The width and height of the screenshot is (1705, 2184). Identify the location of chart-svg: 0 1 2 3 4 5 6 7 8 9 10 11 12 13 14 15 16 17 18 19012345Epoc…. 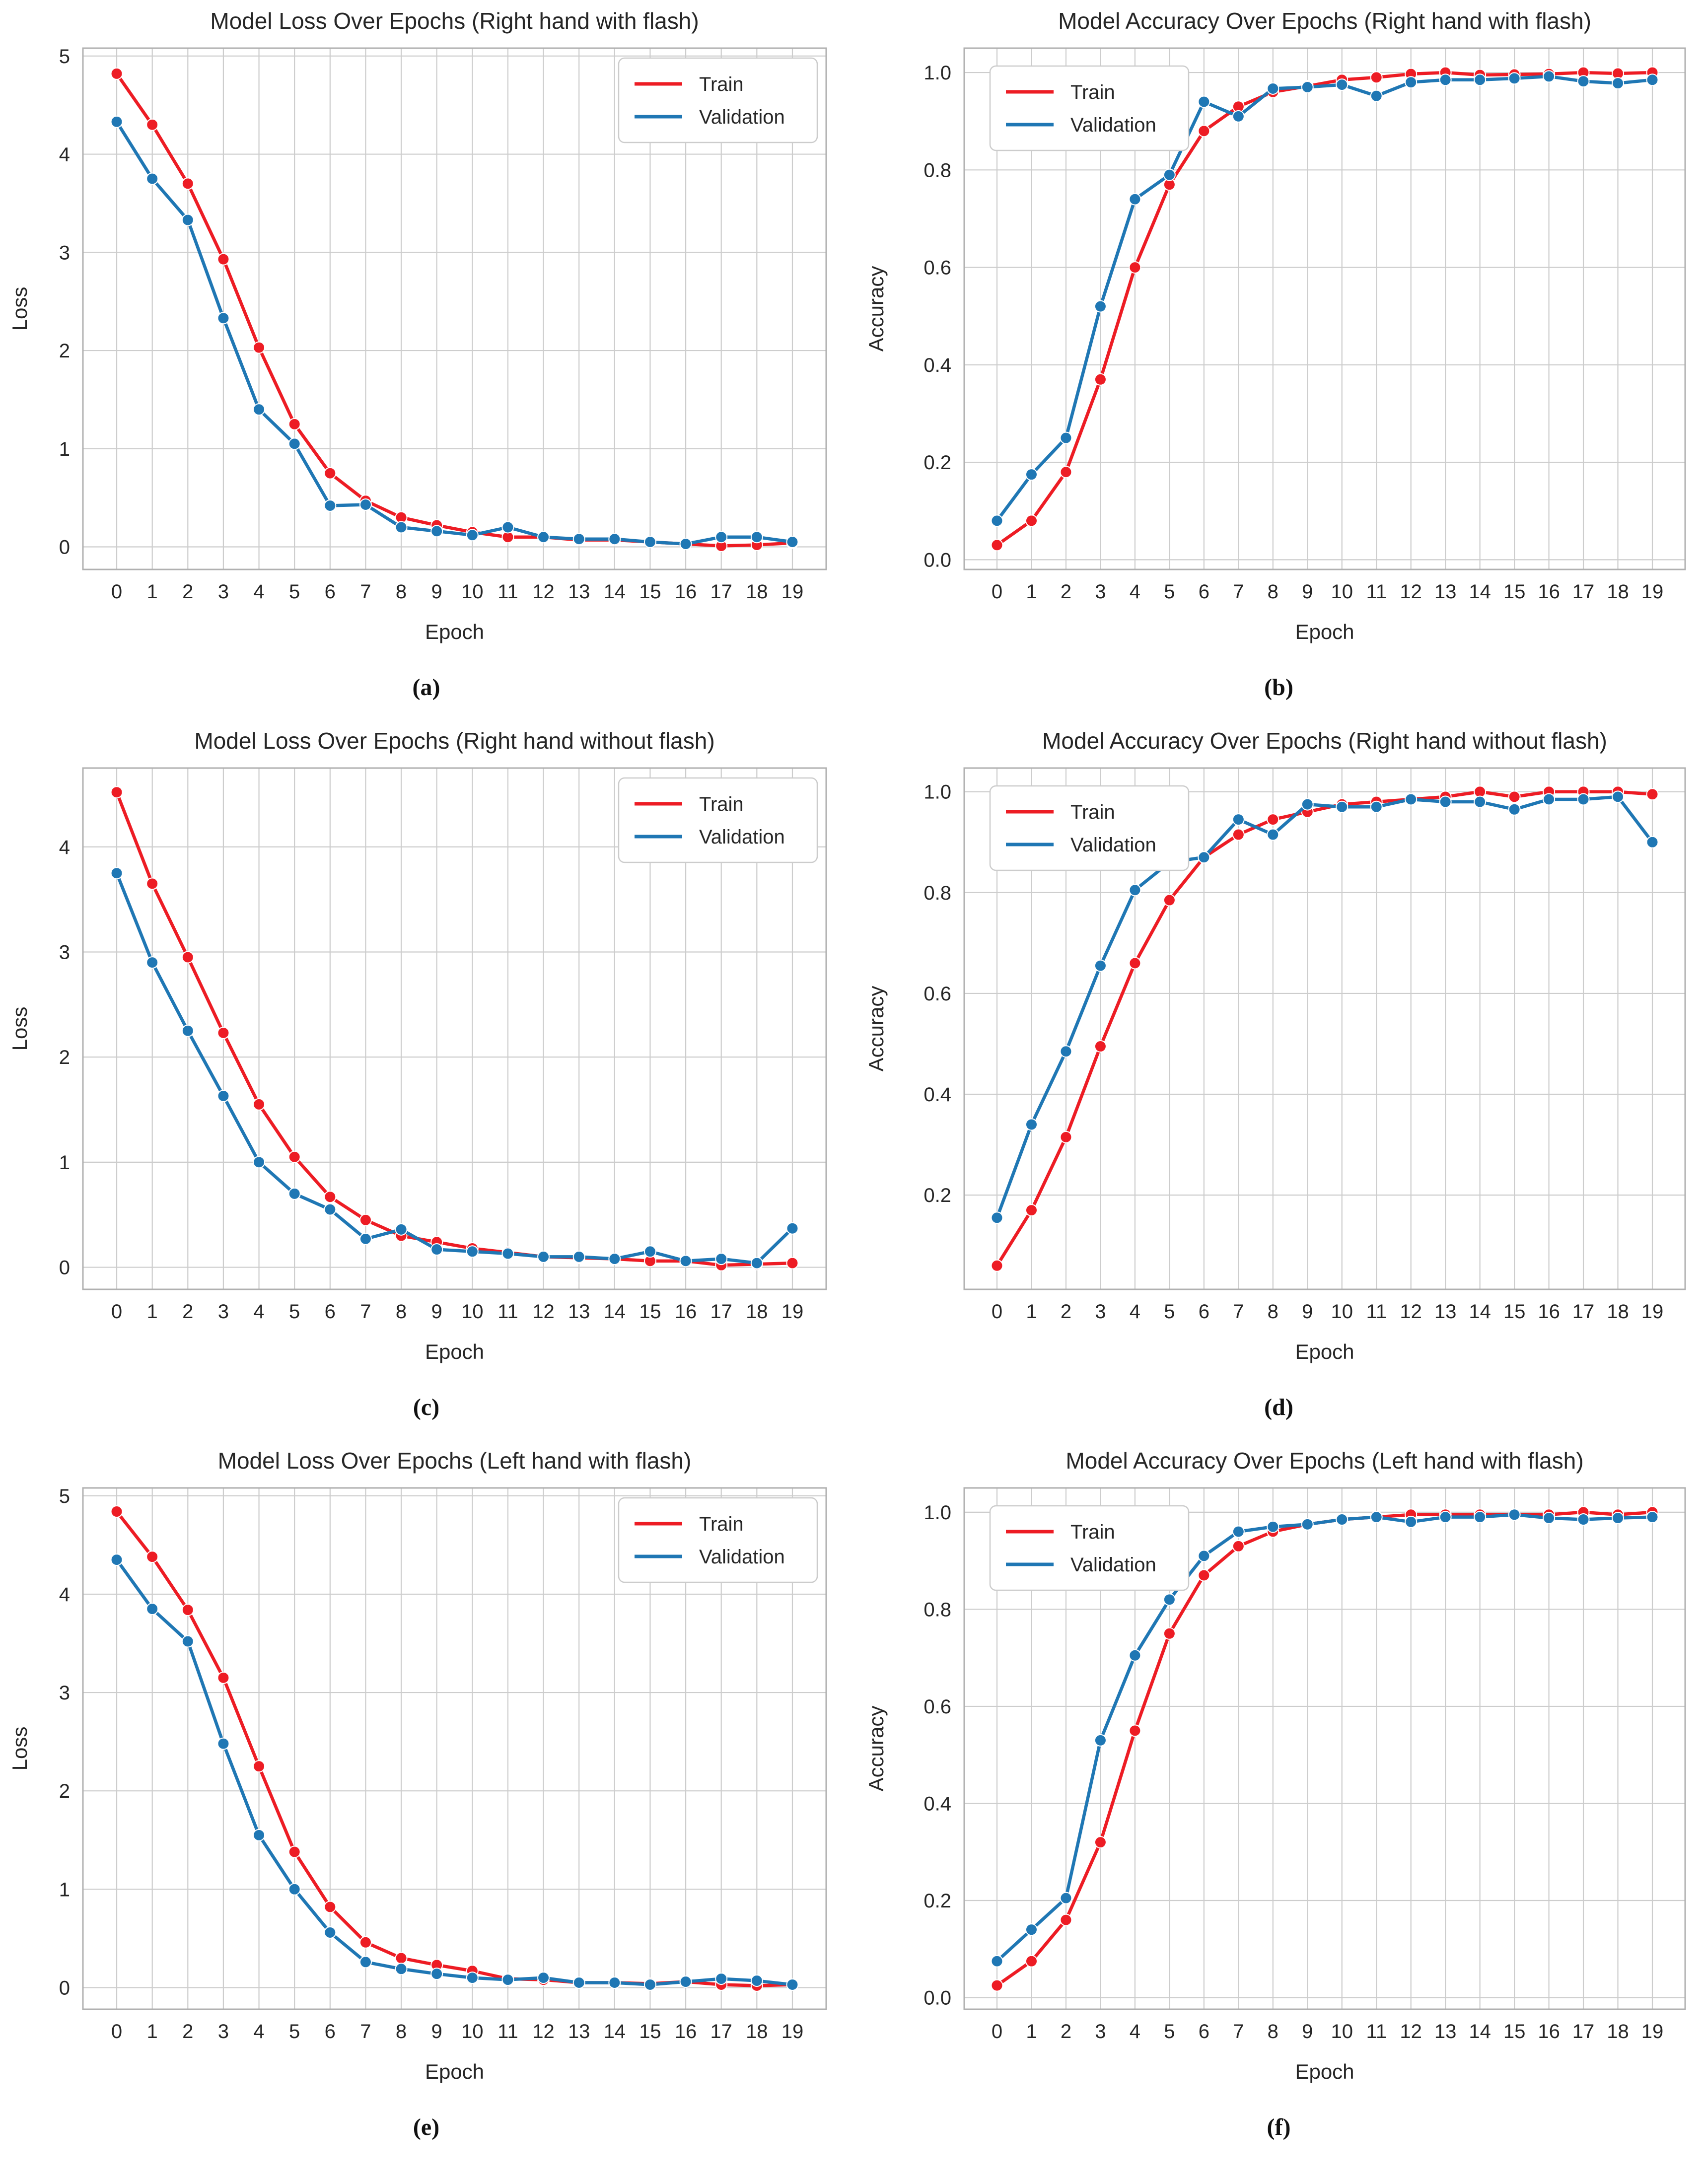
(417, 325).